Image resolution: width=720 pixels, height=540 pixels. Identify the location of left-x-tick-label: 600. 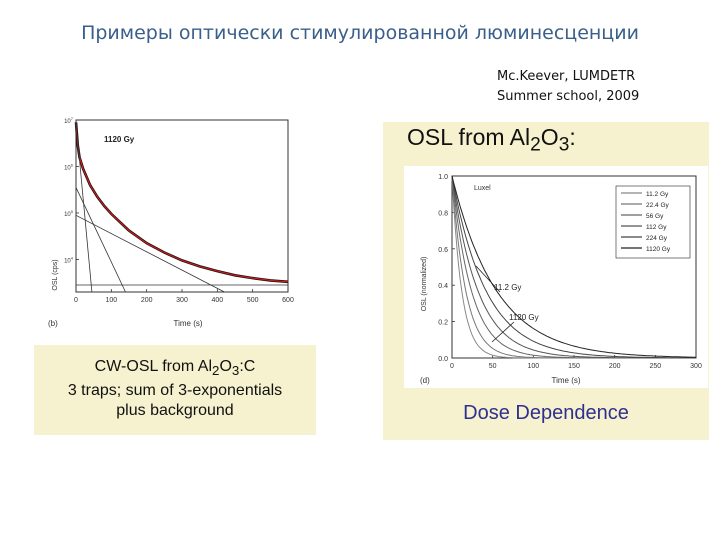
(288, 300).